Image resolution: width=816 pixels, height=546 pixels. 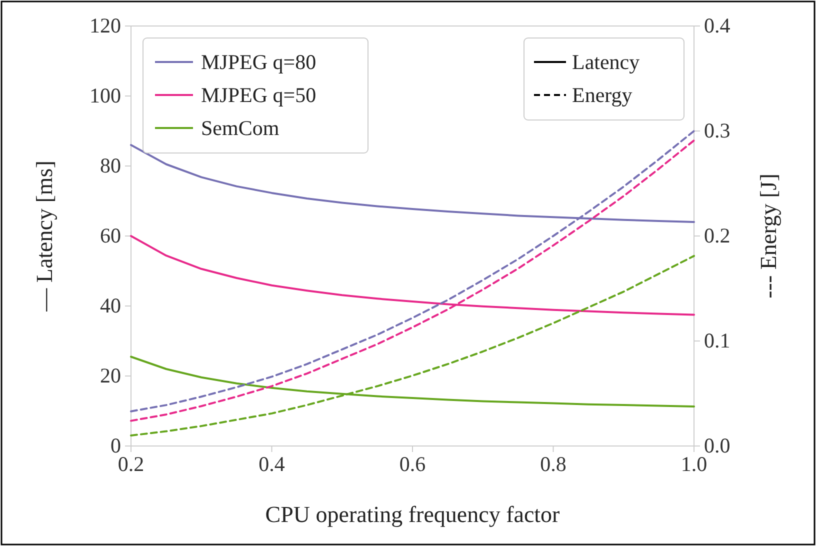 I want to click on x-axis-title: CPU operating frequency factor, so click(x=412, y=514).